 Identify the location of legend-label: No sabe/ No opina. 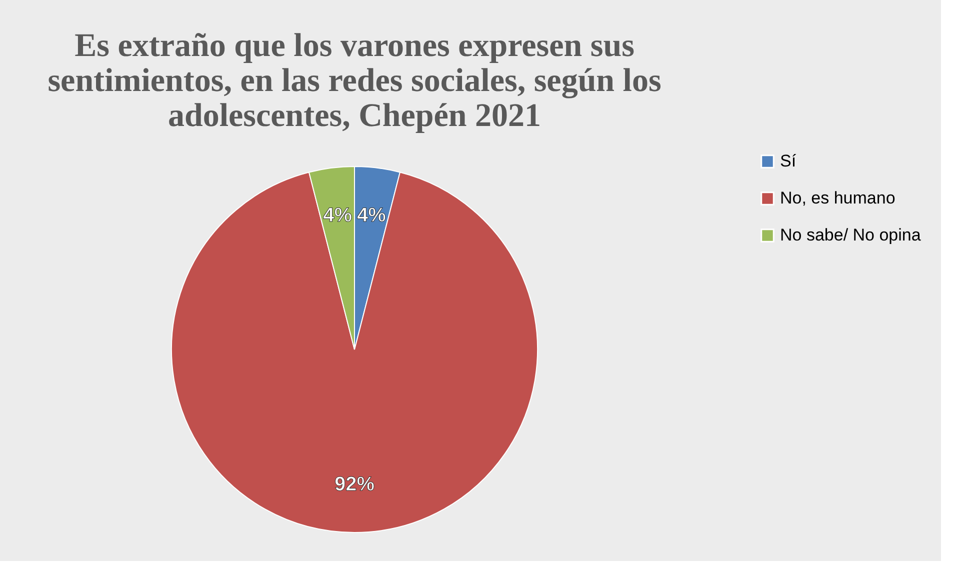
(851, 235).